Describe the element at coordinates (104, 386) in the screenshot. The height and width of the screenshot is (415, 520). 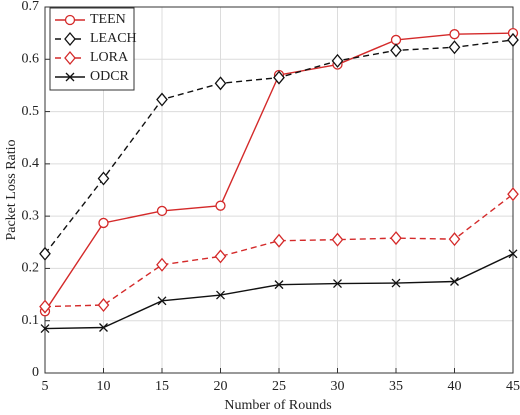
I see `x-tick-label: 10` at that location.